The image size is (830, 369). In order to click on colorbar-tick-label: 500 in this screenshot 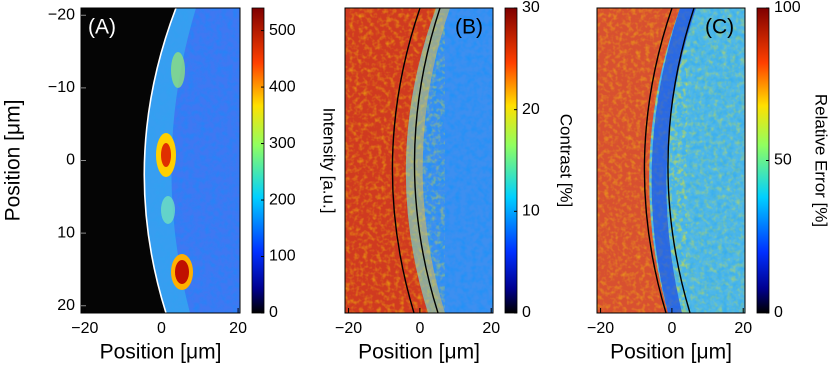, I will do `click(282, 30)`.